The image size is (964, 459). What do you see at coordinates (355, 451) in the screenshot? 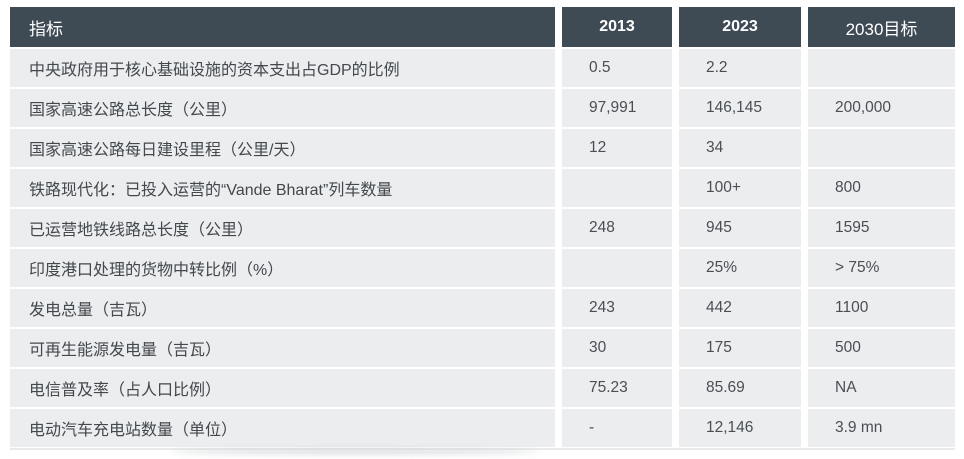
I see `table-shadow` at bounding box center [355, 451].